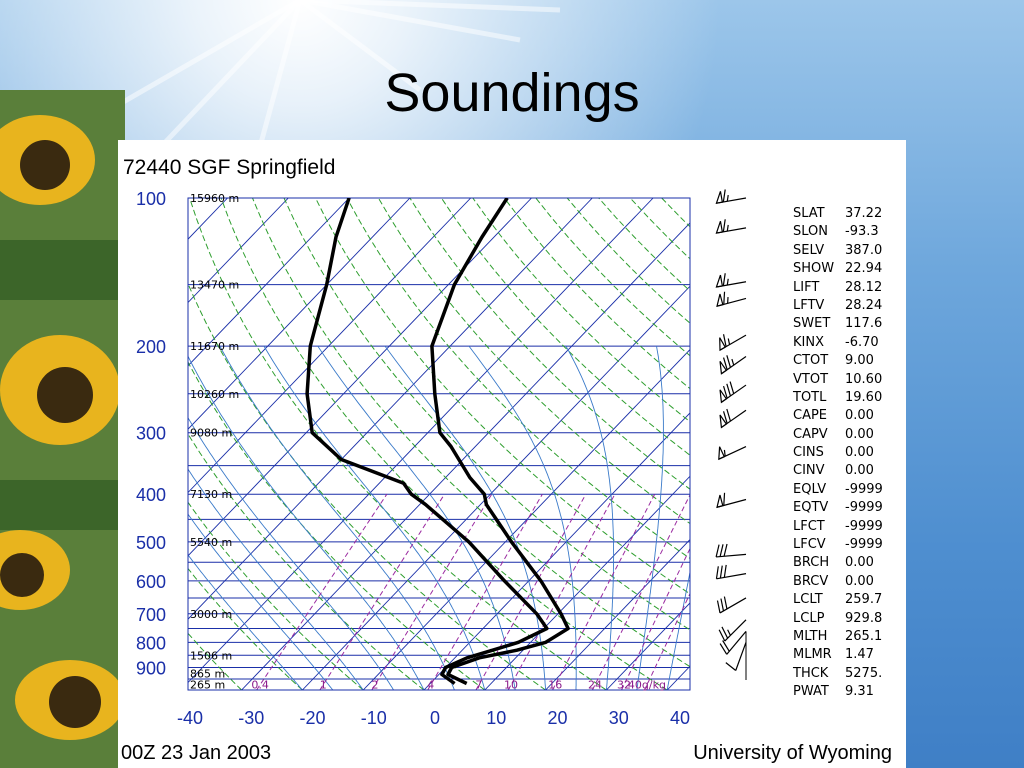  Describe the element at coordinates (864, 250) in the screenshot. I see `index-value: 387.0` at that location.